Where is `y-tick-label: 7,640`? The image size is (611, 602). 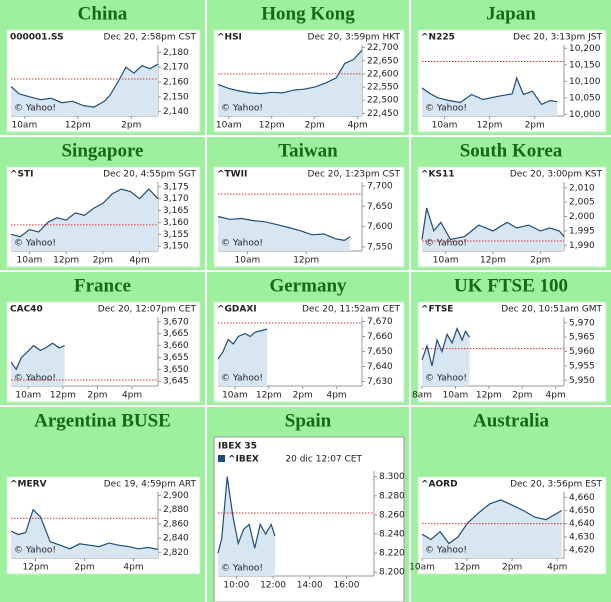 y-tick-label: 7,640 is located at coordinates (380, 367).